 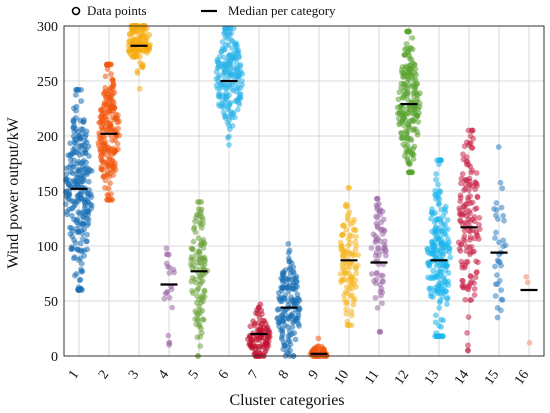 I want to click on y-tick-labels: 0 50 100 150 200 250 300, so click(x=47, y=192).